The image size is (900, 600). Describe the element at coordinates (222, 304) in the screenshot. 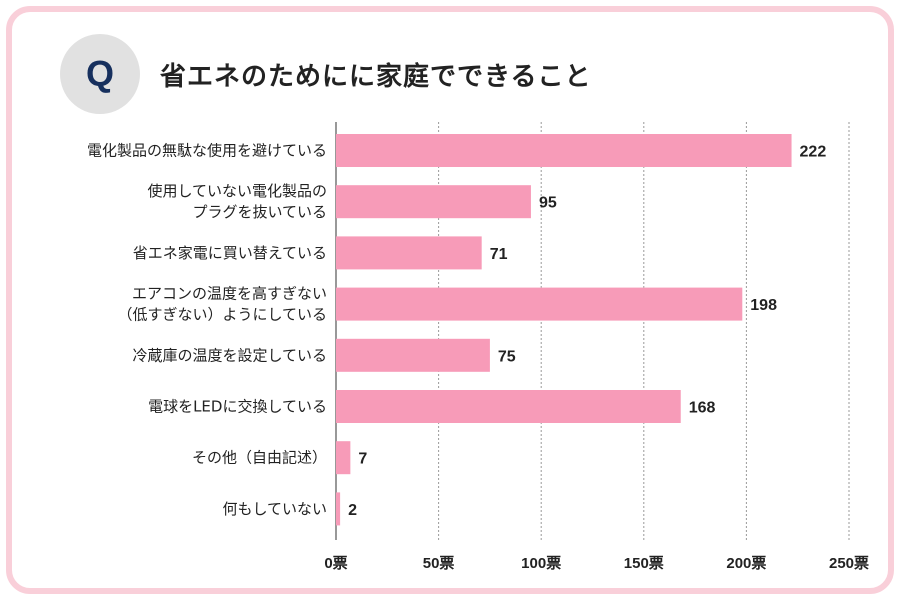

I see `category-label: エアコンの温度を高すぎない（低すぎない）ようにしている` at that location.